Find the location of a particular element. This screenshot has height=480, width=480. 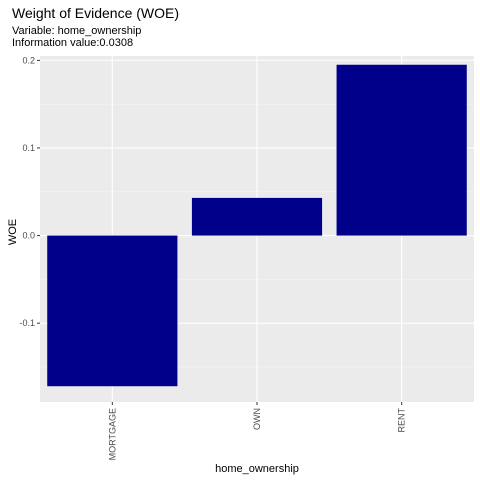

y-axis-ticks: -0.1 0.0 0.1 0.2 is located at coordinates (29, 191).